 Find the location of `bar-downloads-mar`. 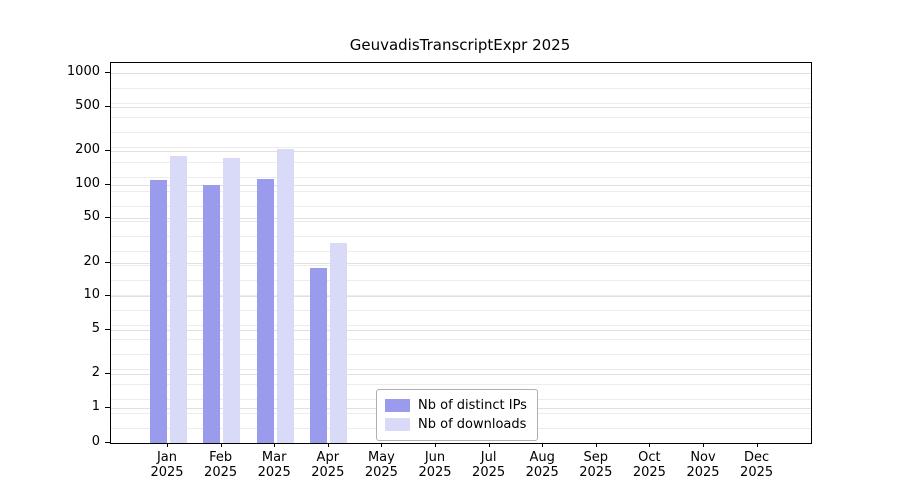

bar-downloads-mar is located at coordinates (285, 295).